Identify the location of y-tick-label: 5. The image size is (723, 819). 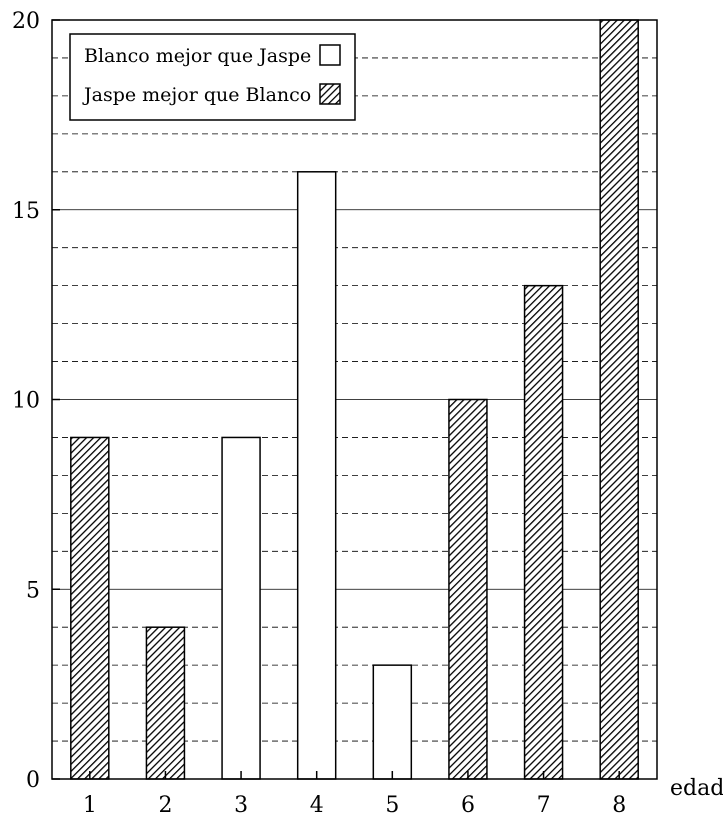
(33, 590).